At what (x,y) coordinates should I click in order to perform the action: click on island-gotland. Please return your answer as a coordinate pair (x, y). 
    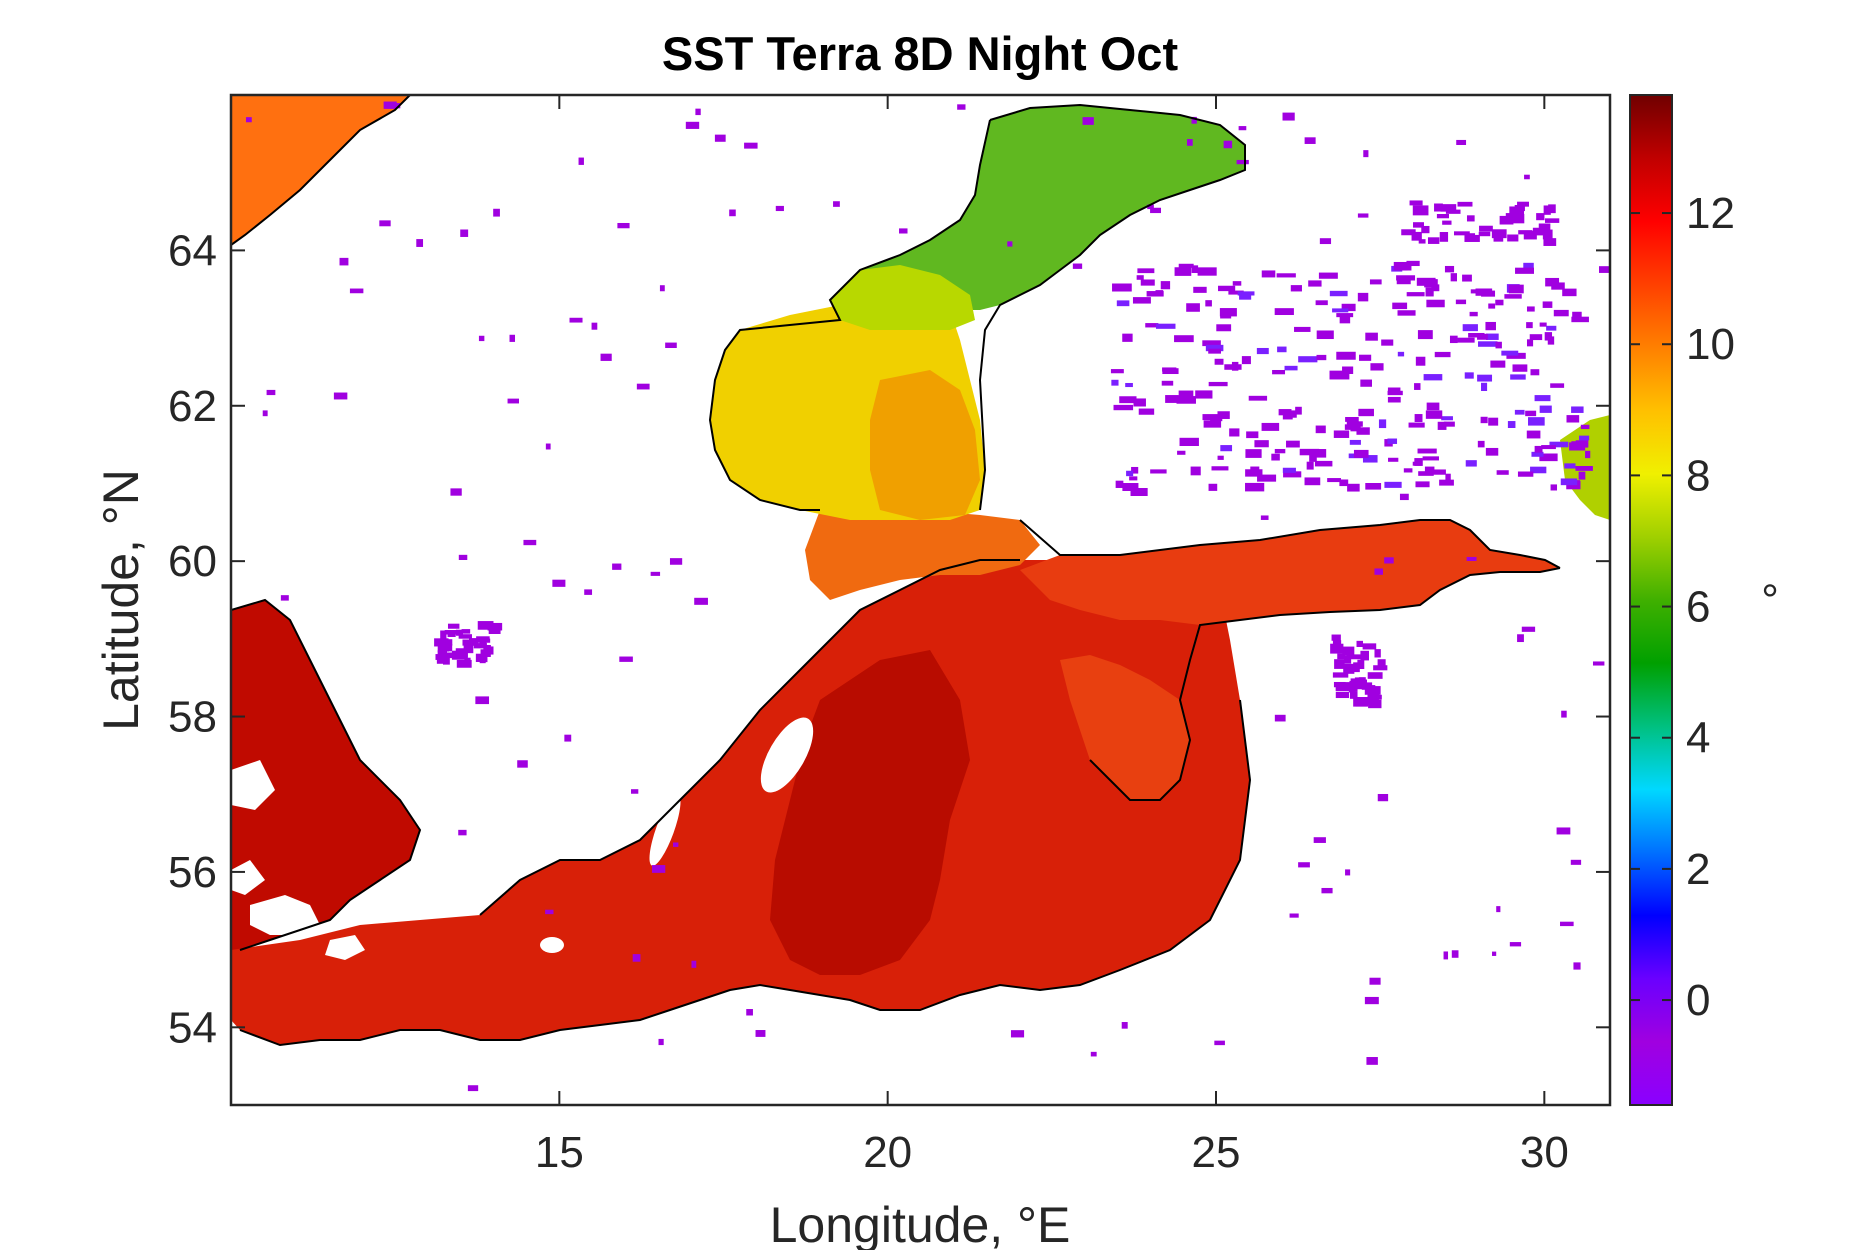
    Looking at the image, I should click on (787, 755).